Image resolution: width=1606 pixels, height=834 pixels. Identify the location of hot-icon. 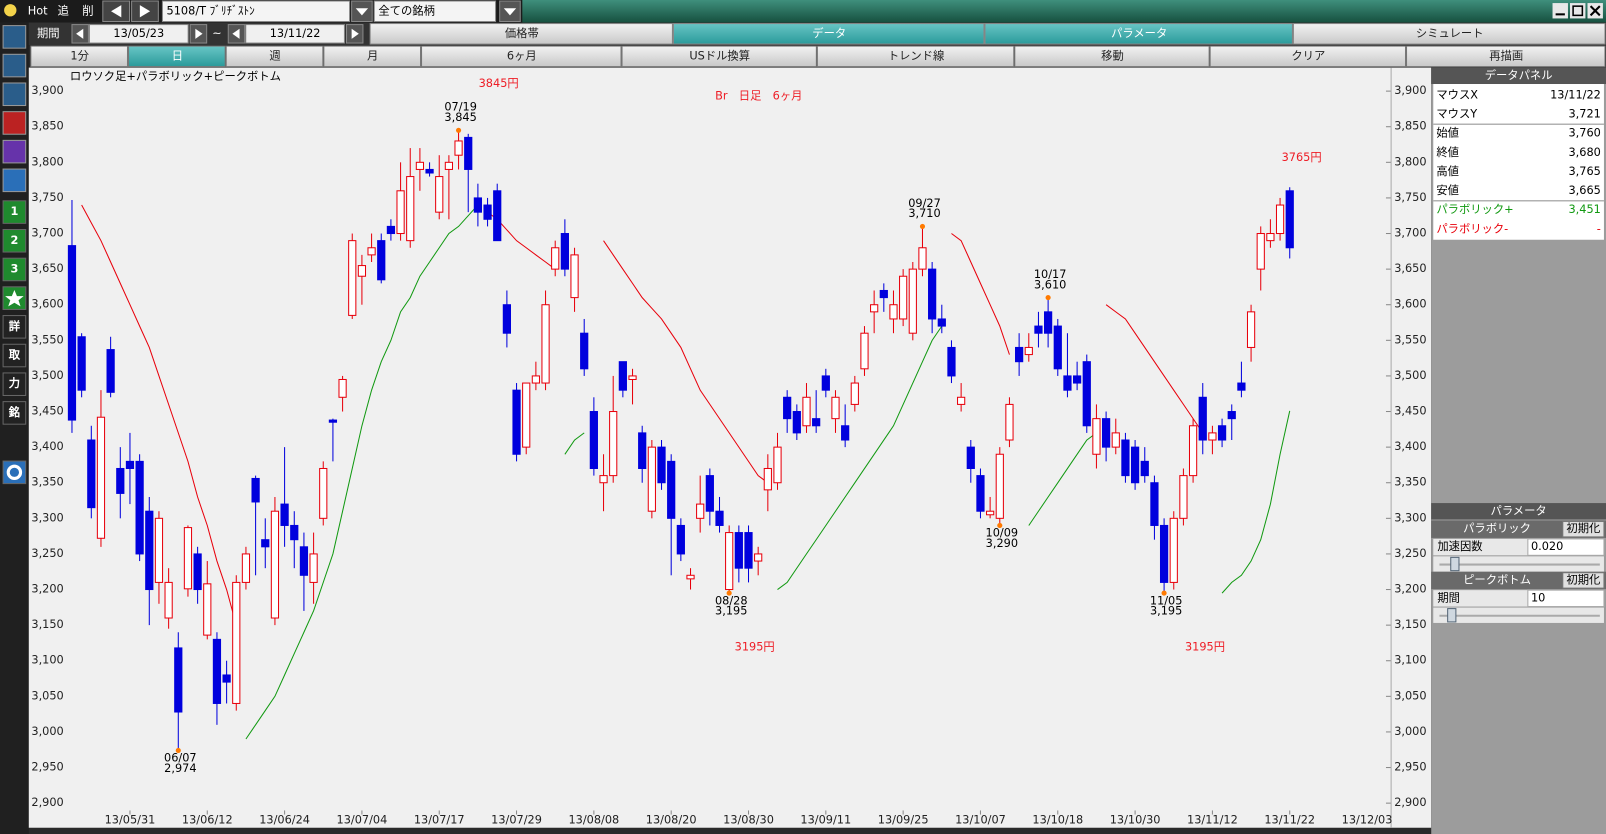
(10, 10).